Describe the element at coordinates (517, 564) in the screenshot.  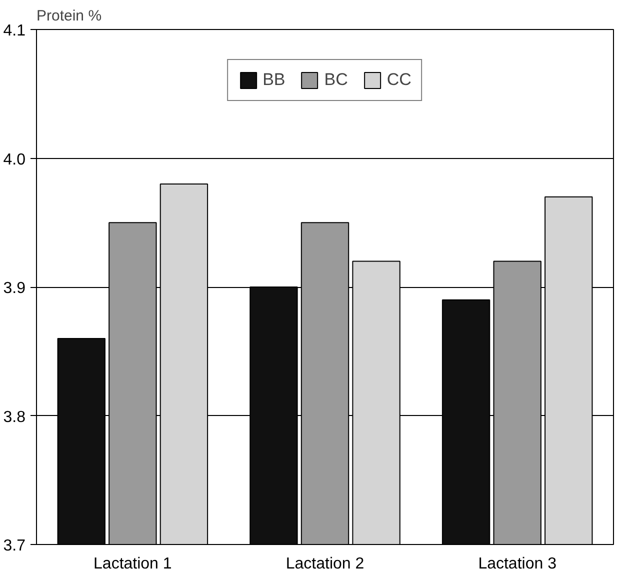
I see `x-tick-label: Lactation 3` at that location.